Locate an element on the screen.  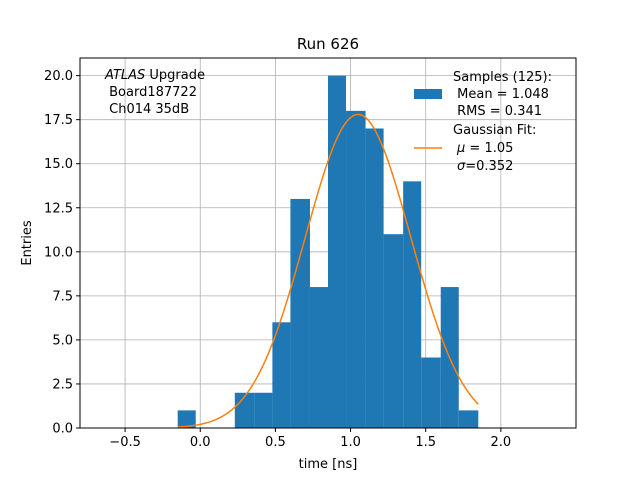
annotation-line-1: ATLAS Upgrade is located at coordinates (154, 75).